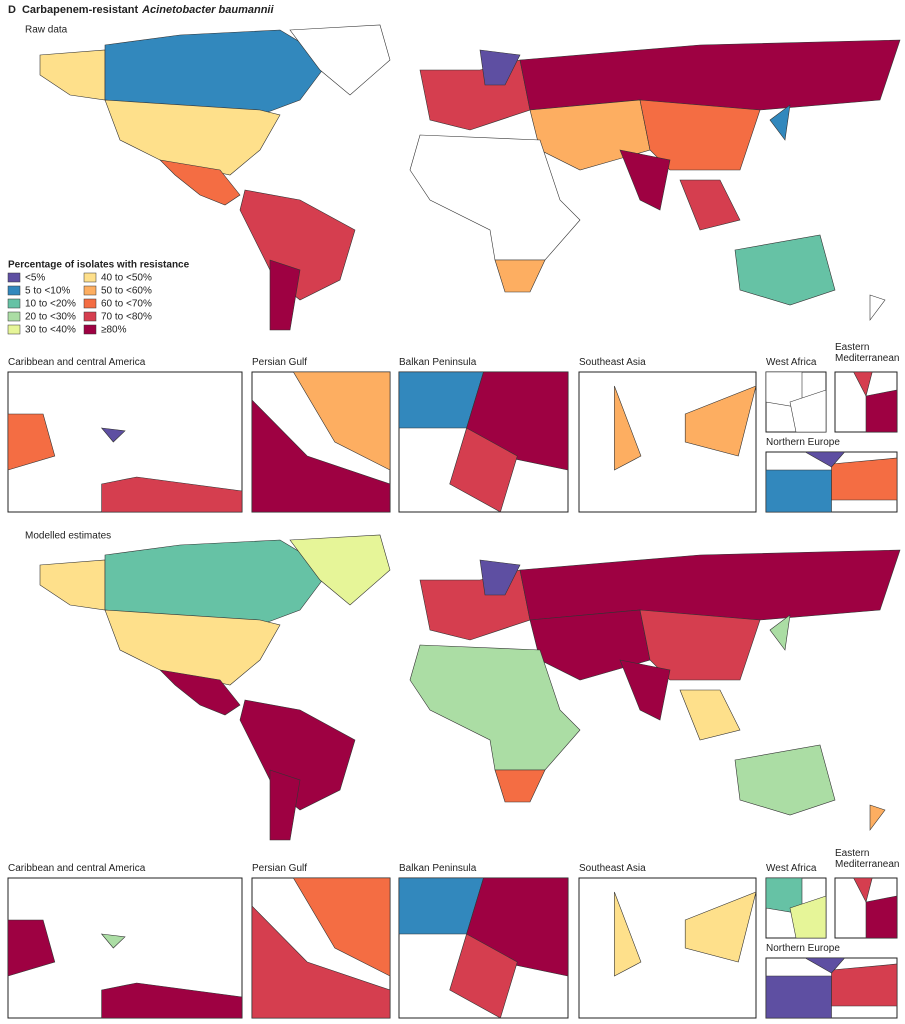  I want to click on legend-label: 60 to <70%, so click(126, 304).